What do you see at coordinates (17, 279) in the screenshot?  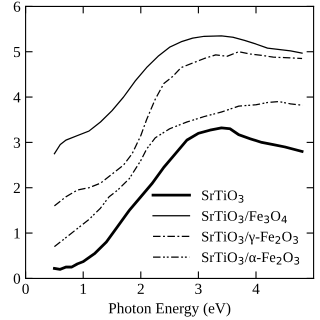 I see `y-tick-label: 0` at bounding box center [17, 279].